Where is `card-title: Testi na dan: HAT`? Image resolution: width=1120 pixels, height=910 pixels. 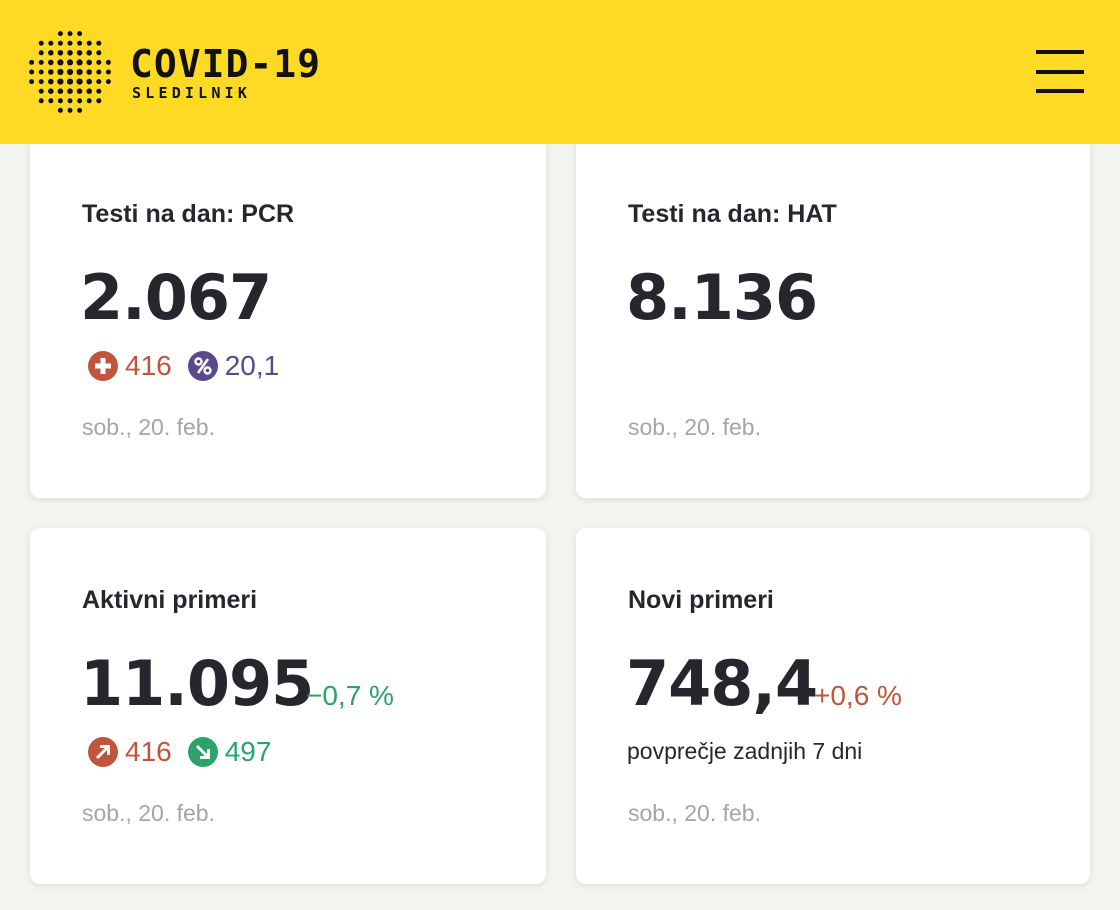 card-title: Testi na dan: HAT is located at coordinates (732, 214).